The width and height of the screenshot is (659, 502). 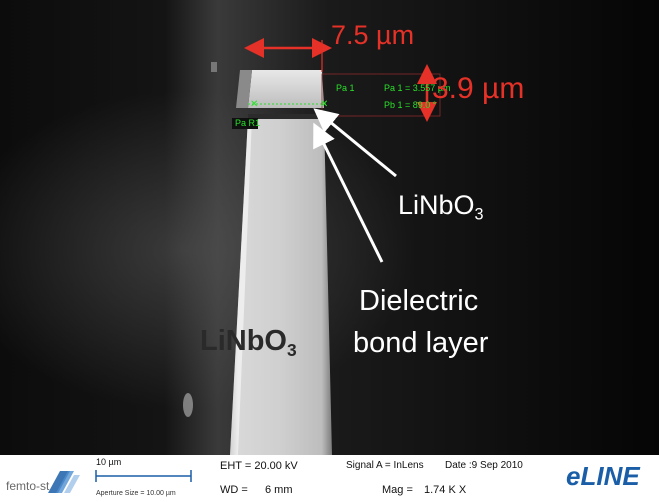 I want to click on bond-label-line1: Dielectric, so click(x=419, y=301).